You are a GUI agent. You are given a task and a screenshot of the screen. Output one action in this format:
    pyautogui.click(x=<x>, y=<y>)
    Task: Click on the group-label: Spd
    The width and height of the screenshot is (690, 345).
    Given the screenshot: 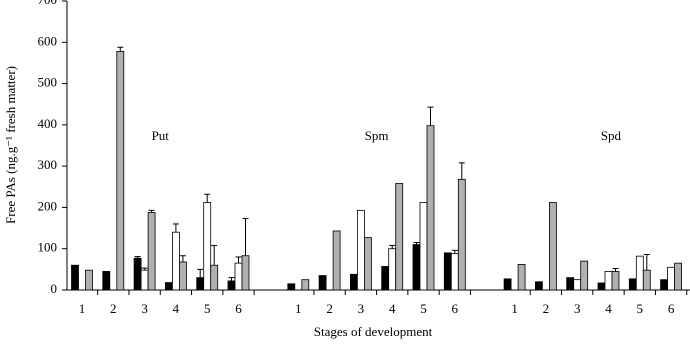 What is the action you would take?
    pyautogui.click(x=611, y=135)
    